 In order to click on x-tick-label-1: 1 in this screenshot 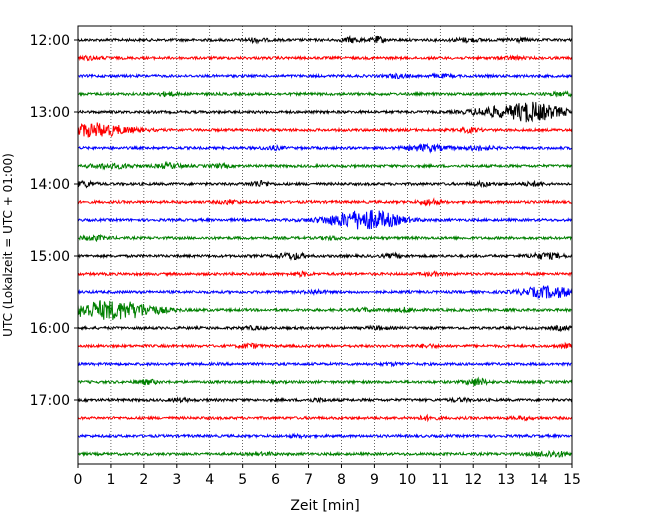, I will do `click(110, 480)`.